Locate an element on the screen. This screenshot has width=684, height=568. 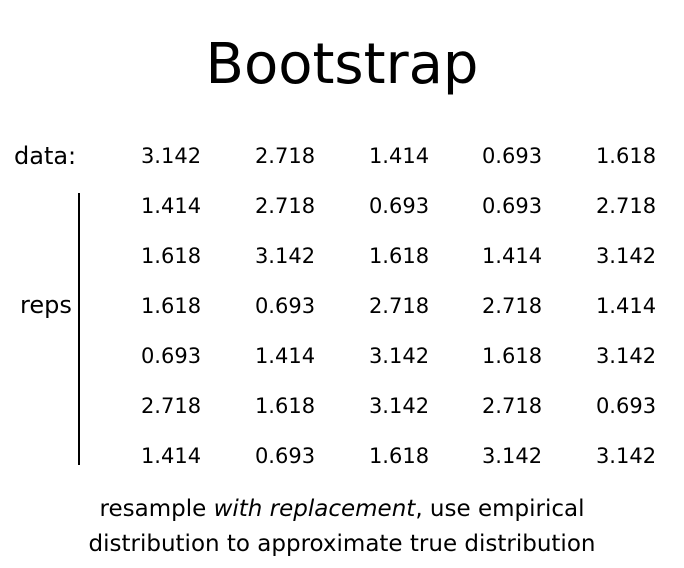
slide-title: Bootstrap is located at coordinates (342, 64).